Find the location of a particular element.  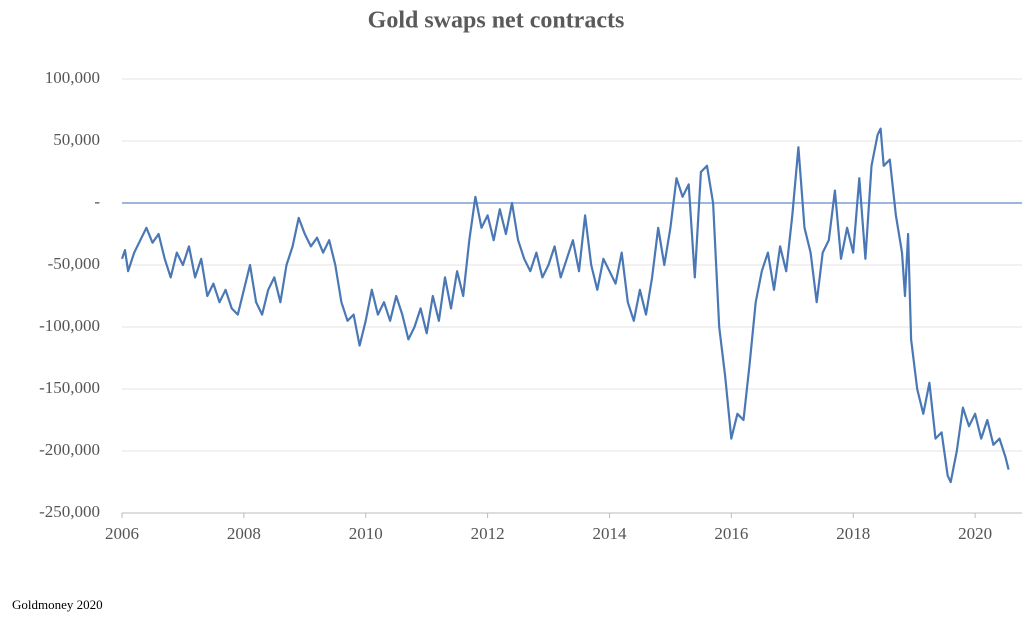

x-tick-label: 2008 is located at coordinates (244, 533).